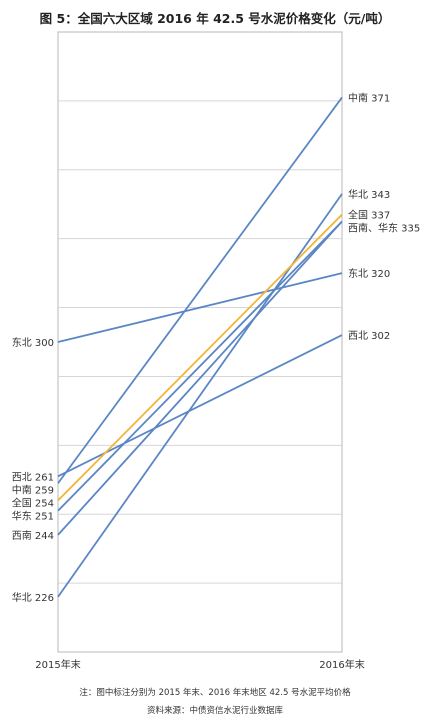 Image resolution: width=430 pixels, height=722 pixels. Describe the element at coordinates (369, 194) in the screenshot. I see `right-value-label: 华北 343` at that location.